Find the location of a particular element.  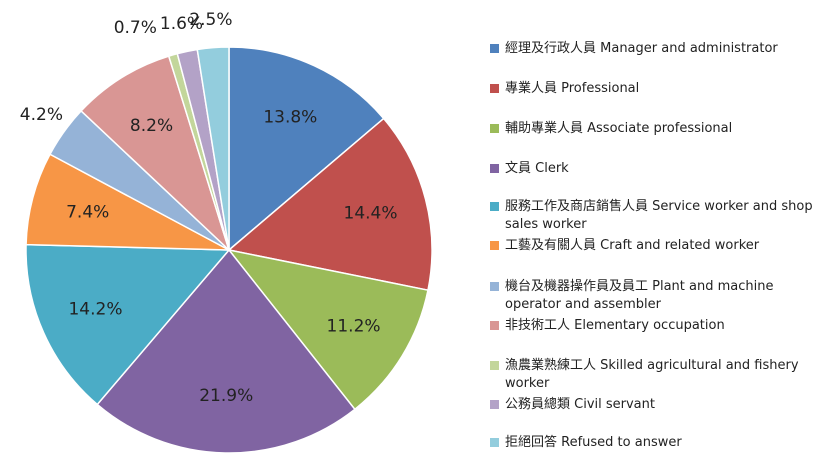

legend-item: 文員 Clerk is located at coordinates (652, 169).